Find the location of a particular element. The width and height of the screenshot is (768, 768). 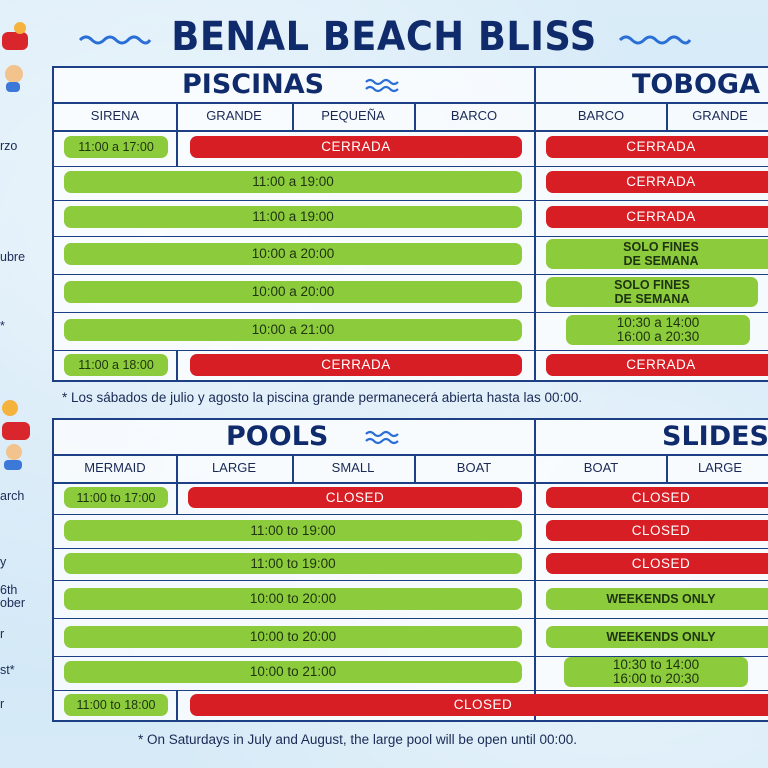

slides-group-title: TOBOGA is located at coordinates (696, 84).